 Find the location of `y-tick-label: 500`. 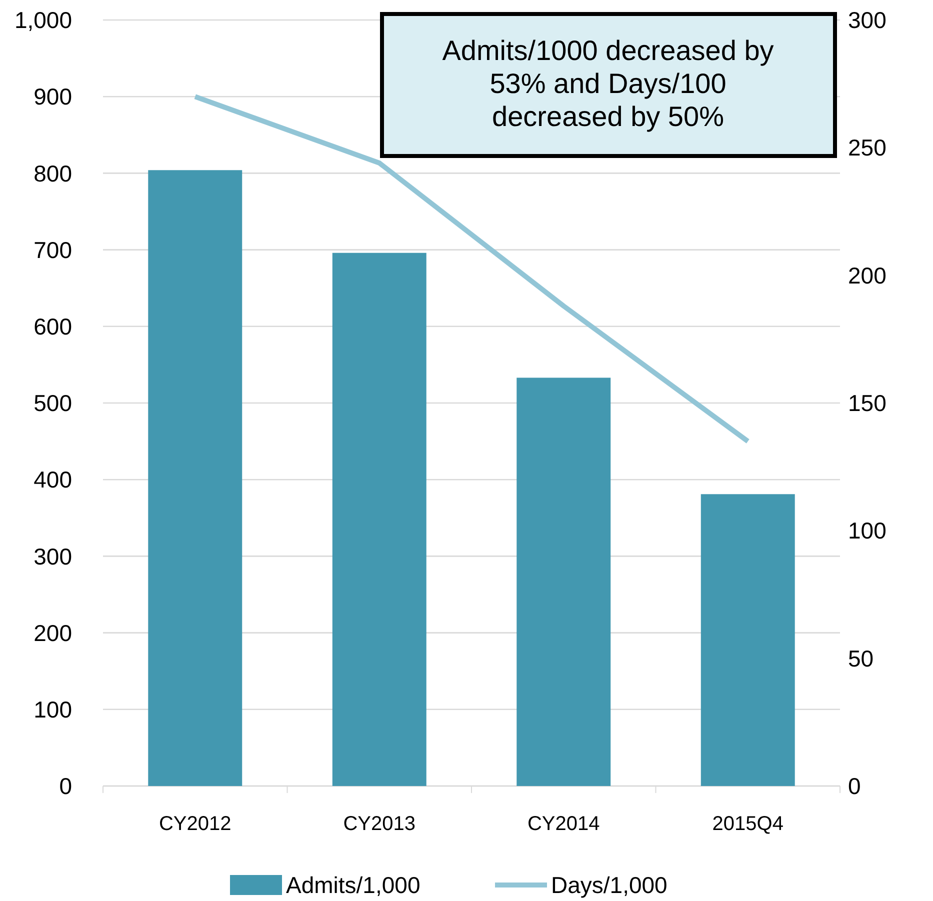

y-tick-label: 500 is located at coordinates (53, 403).